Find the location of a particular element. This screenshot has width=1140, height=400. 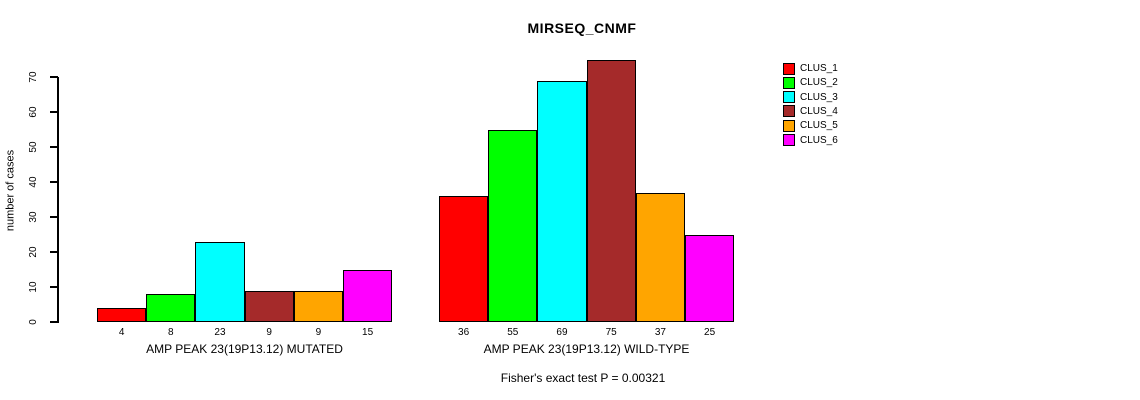

y-axis-tick-label: 70 is located at coordinates (33, 77).